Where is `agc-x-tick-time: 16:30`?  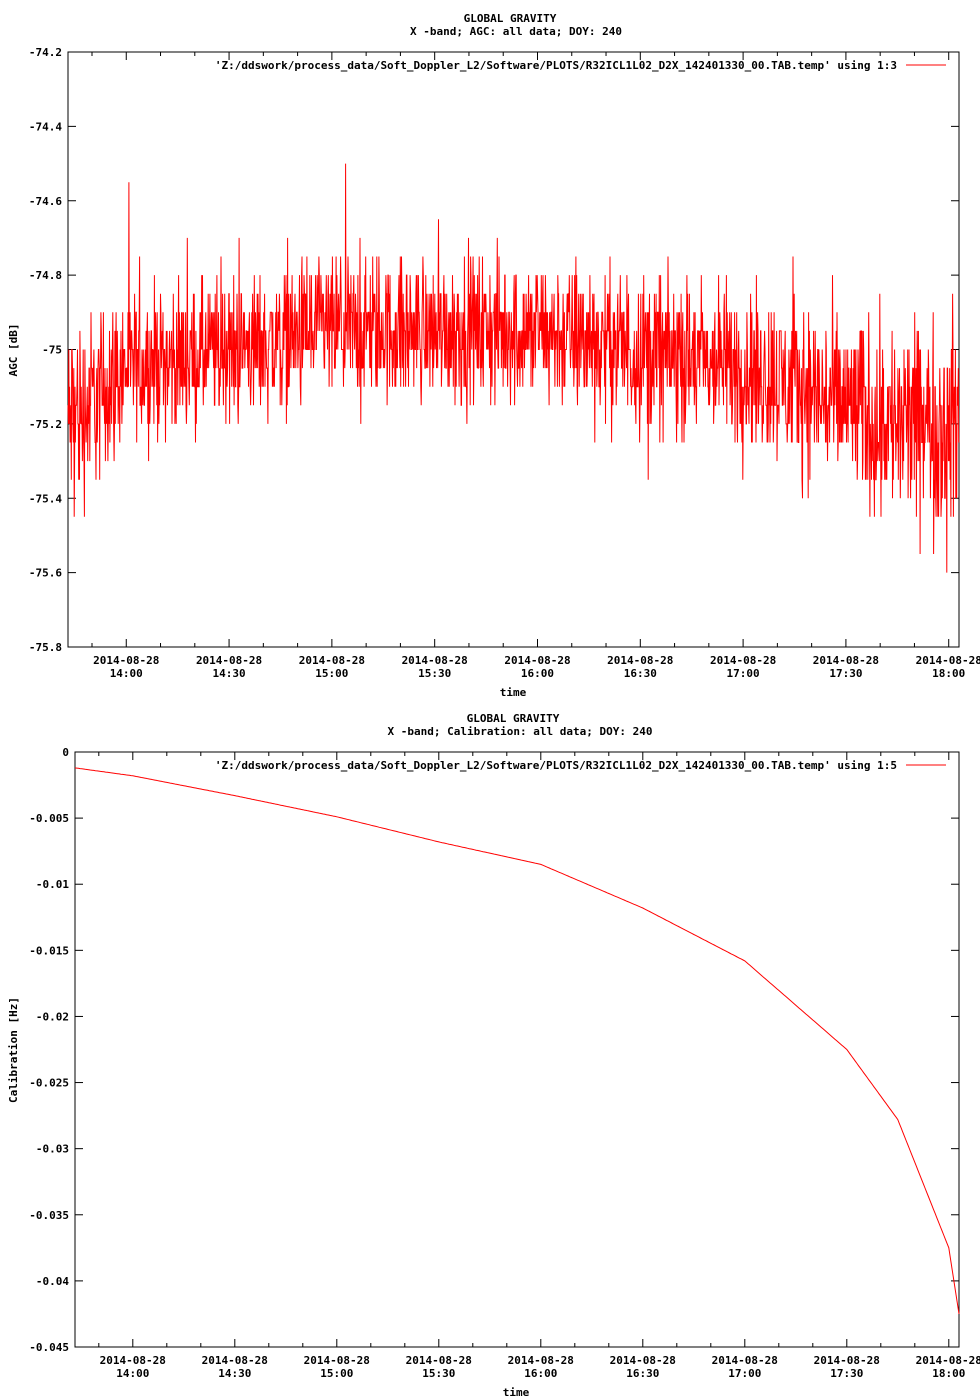 agc-x-tick-time: 16:30 is located at coordinates (640, 673).